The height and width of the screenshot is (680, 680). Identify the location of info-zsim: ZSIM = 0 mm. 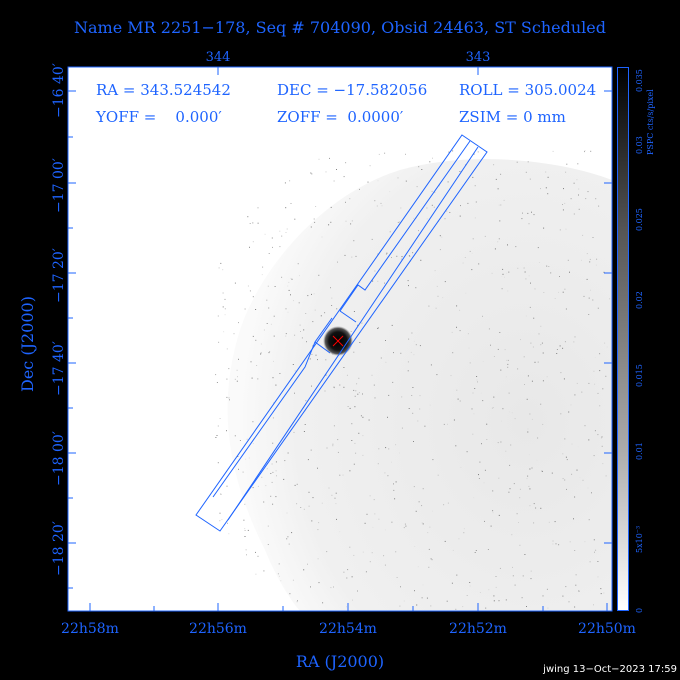
(512, 117).